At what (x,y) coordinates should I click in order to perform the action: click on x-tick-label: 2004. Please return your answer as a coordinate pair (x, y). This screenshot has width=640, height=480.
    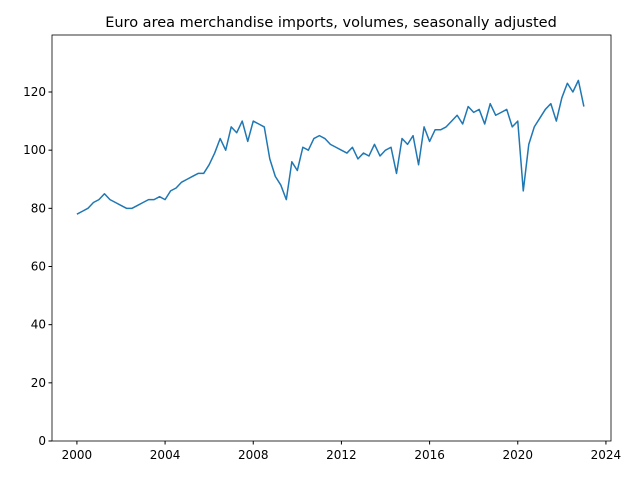
    Looking at the image, I should click on (165, 455).